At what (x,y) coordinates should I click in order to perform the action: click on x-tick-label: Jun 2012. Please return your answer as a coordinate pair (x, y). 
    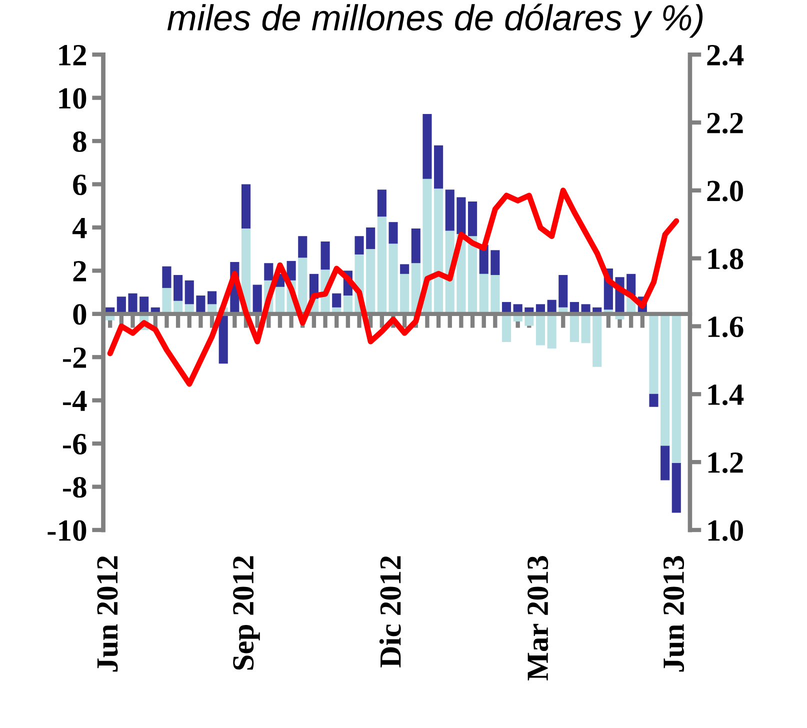
    Looking at the image, I should click on (107, 614).